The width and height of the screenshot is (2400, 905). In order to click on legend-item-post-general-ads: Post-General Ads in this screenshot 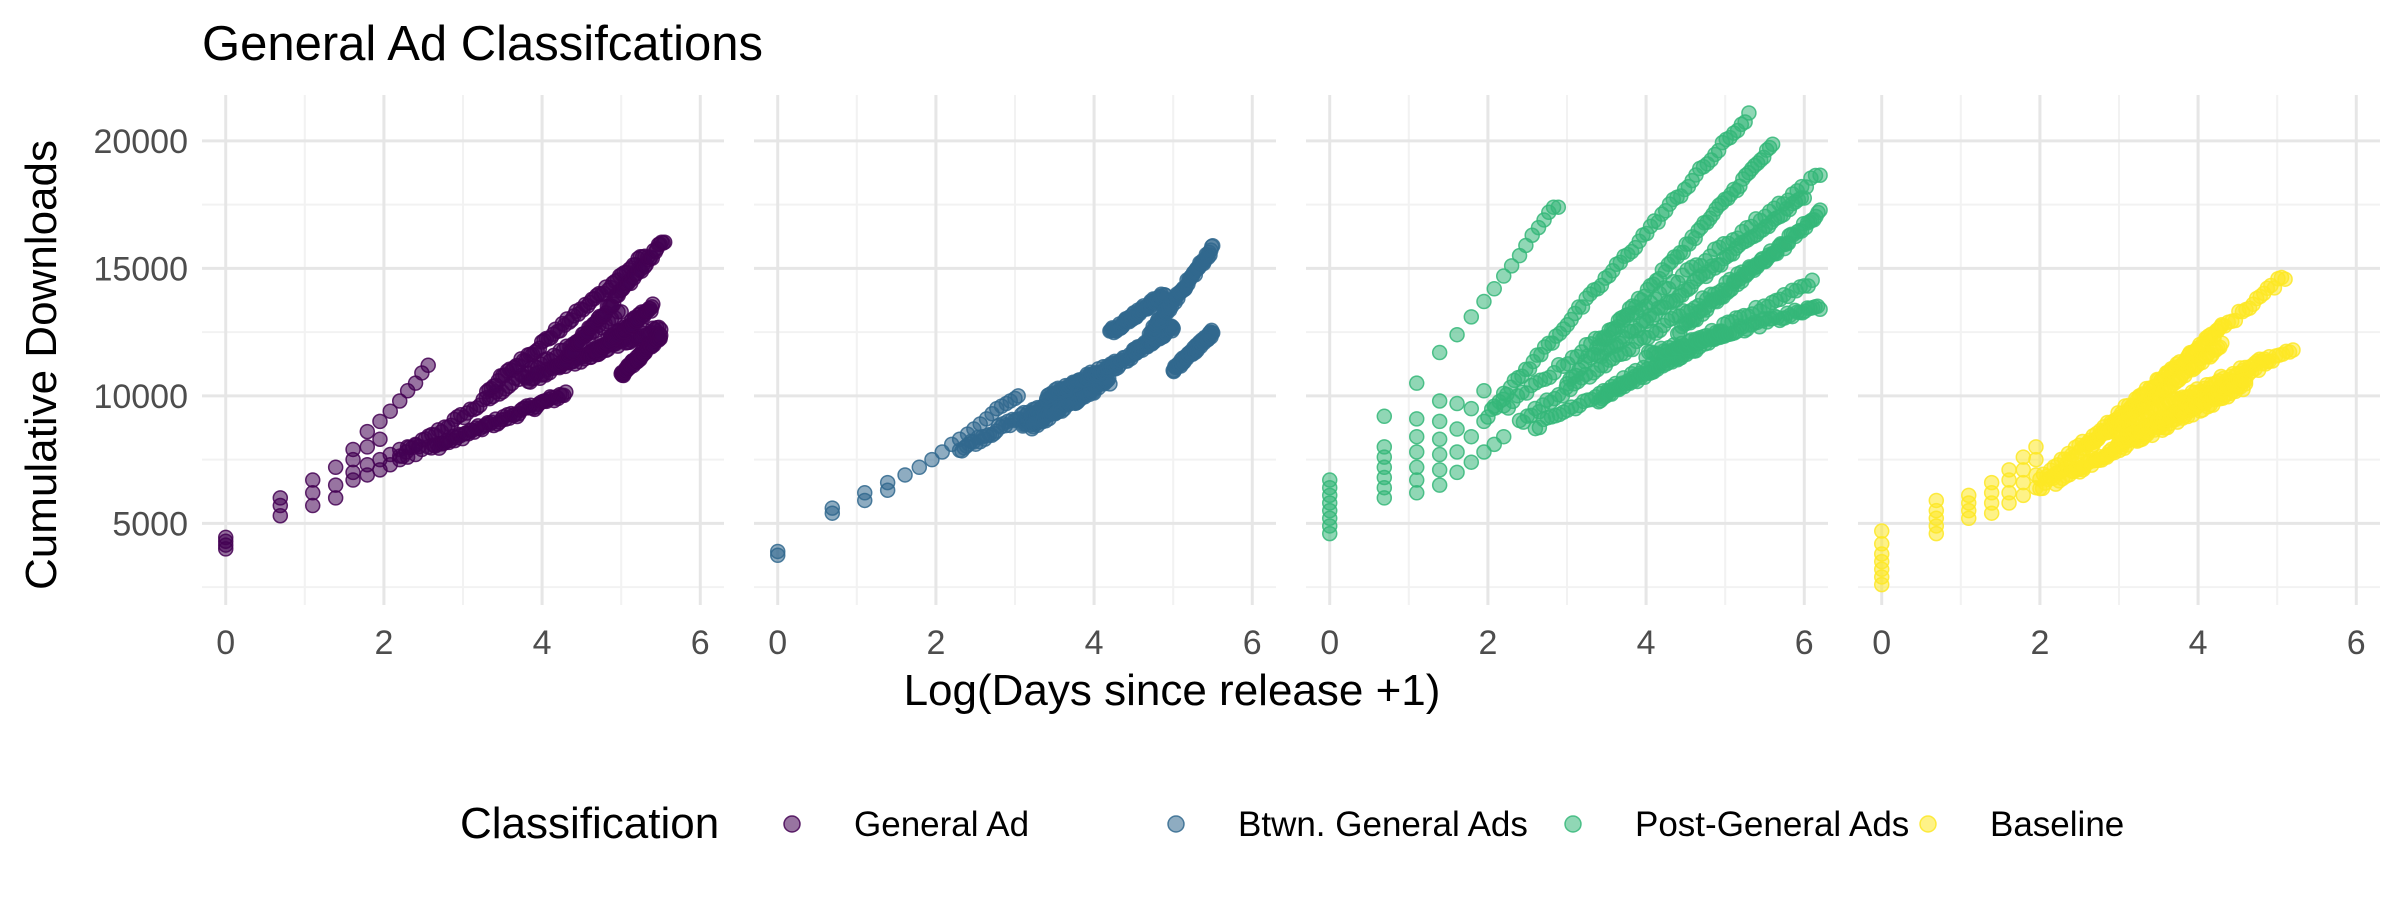, I will do `click(1736, 824)`.